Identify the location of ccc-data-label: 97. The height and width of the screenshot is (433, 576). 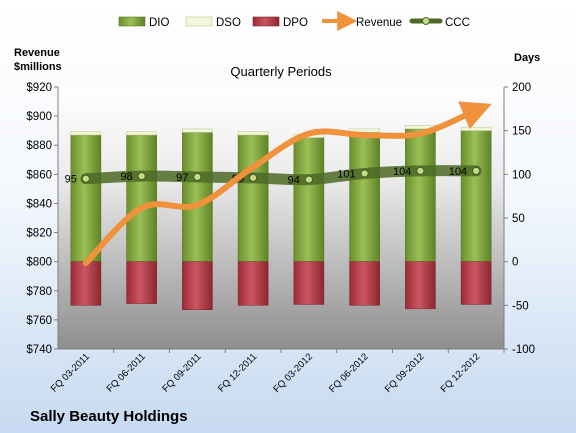
(182, 178).